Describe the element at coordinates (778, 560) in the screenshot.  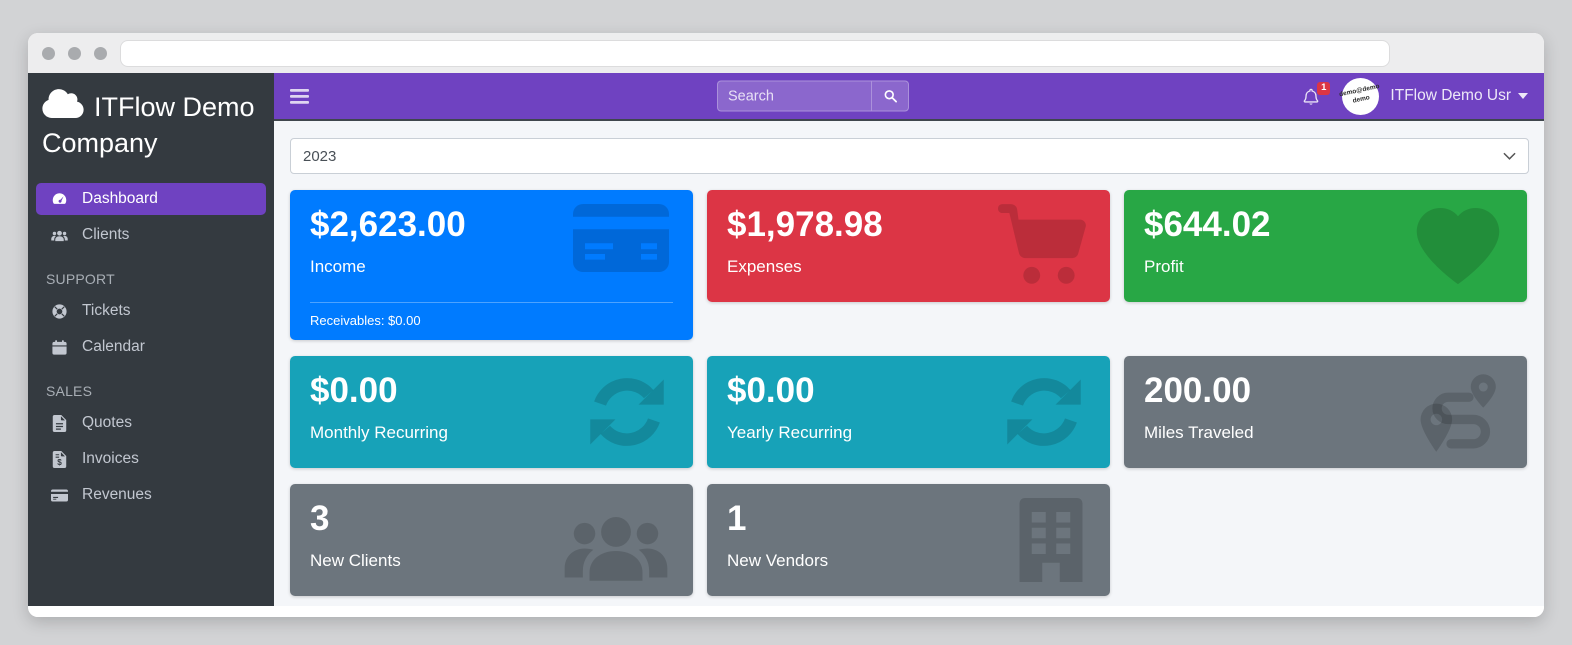
I see `card-label: New Vendors` at that location.